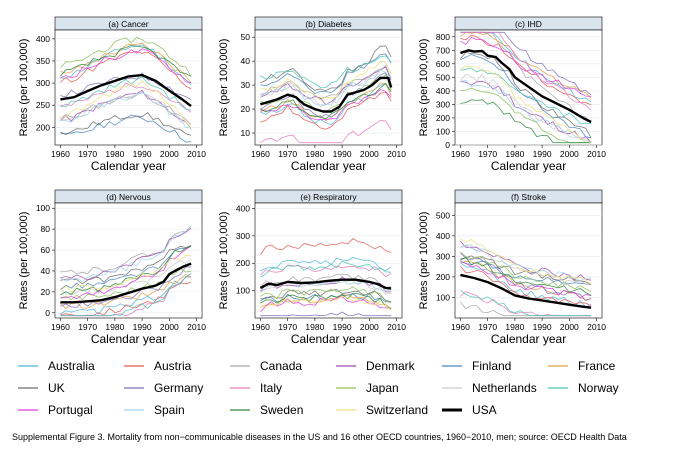 Image resolution: width=675 pixels, height=460 pixels. Describe the element at coordinates (443, 50) in the screenshot. I see `y-tick-label: 700` at that location.